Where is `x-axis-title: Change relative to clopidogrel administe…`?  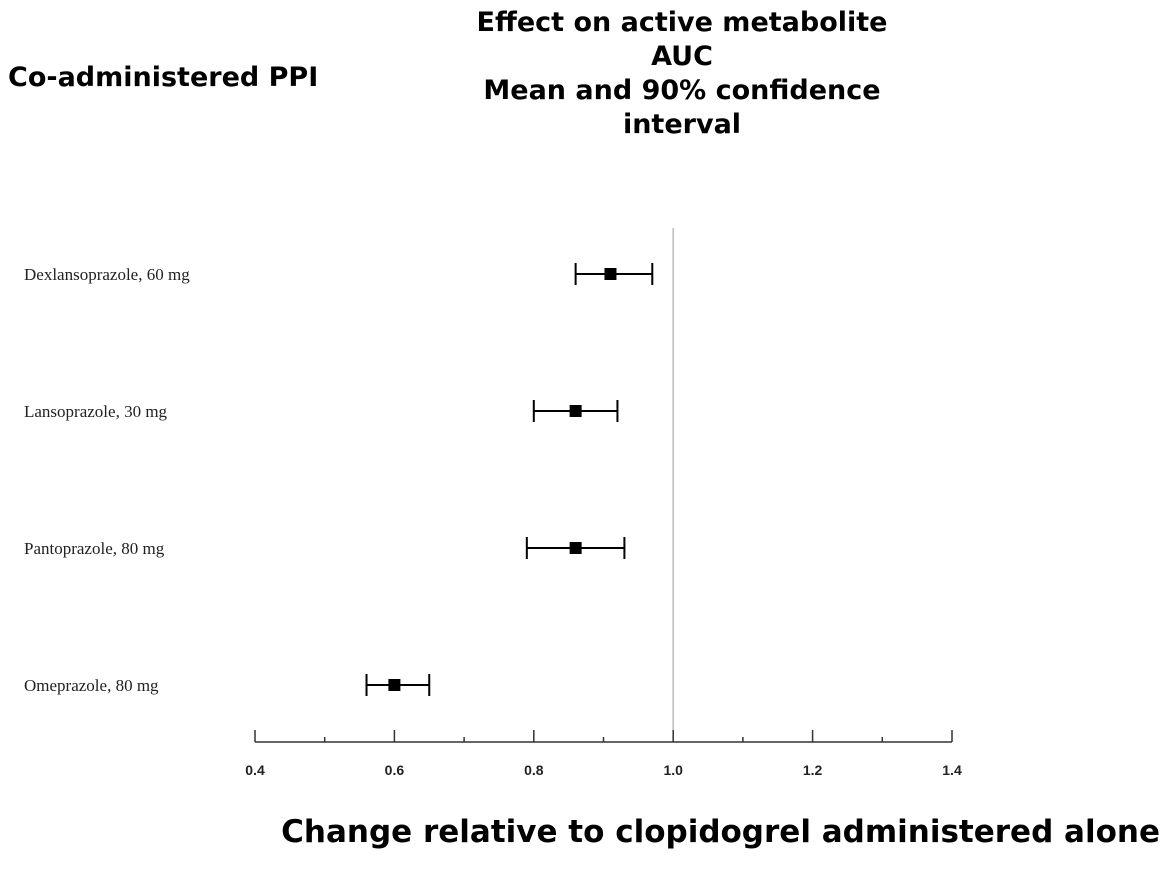
x-axis-title: Change relative to clopidogrel administe… is located at coordinates (720, 832).